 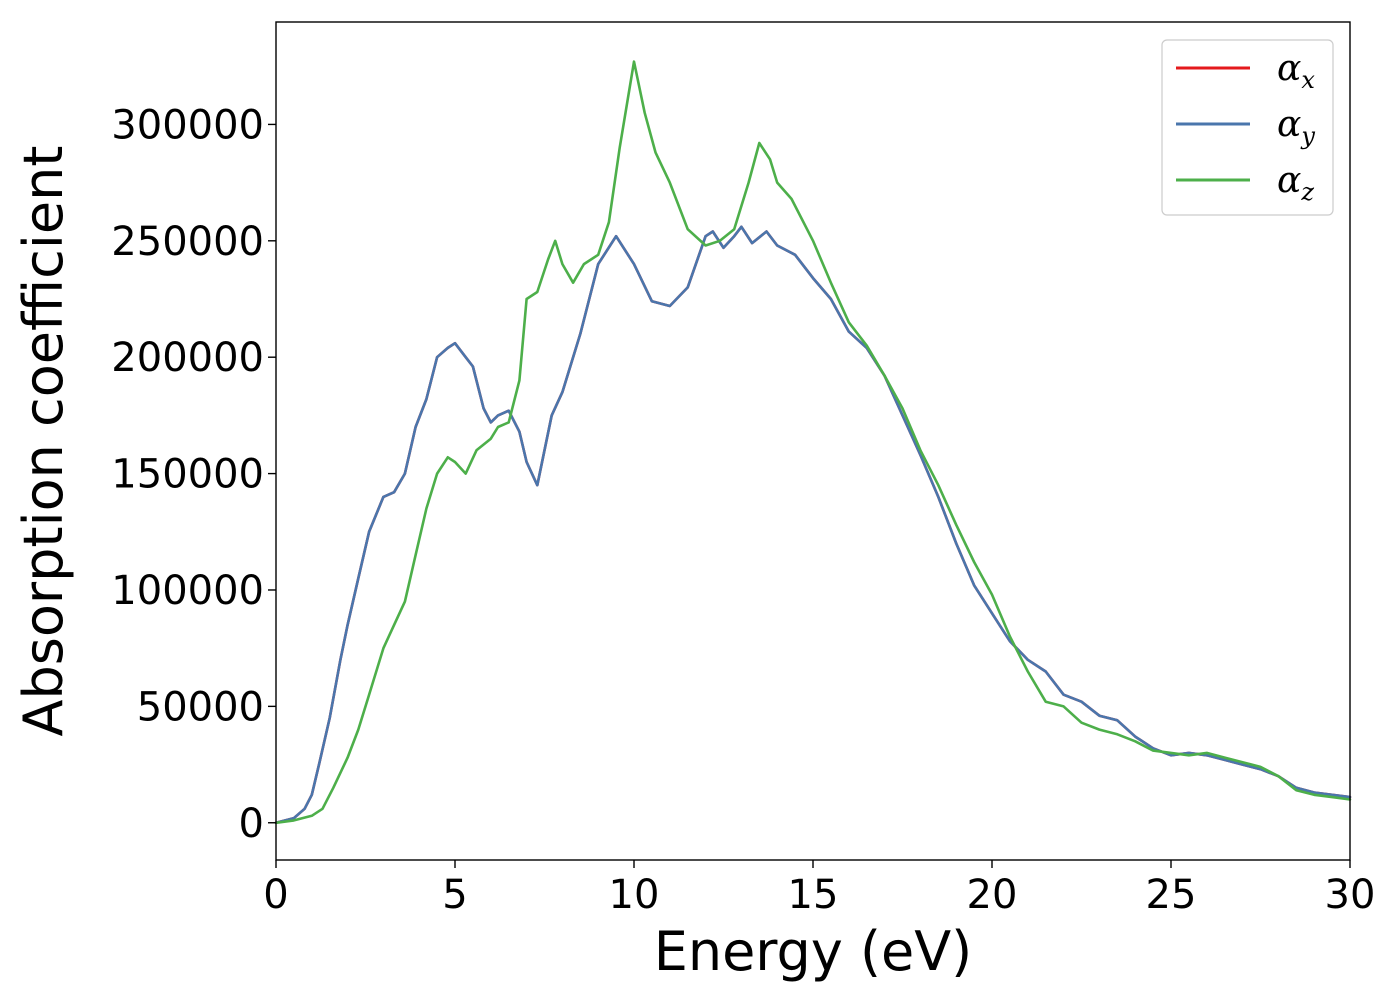 What do you see at coordinates (187, 475) in the screenshot?
I see `y-tick-label: 150000` at bounding box center [187, 475].